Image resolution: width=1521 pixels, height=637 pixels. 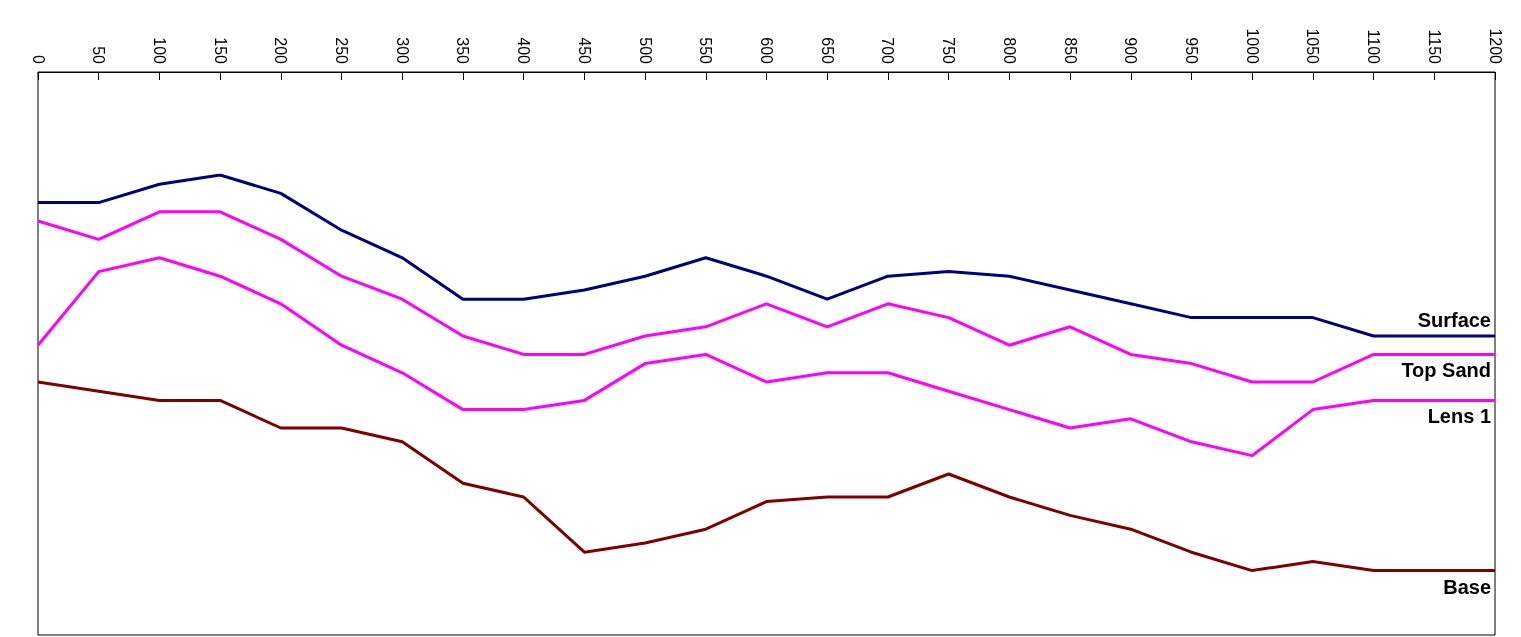 What do you see at coordinates (1495, 46) in the screenshot?
I see `x-tick-label: 1200` at bounding box center [1495, 46].